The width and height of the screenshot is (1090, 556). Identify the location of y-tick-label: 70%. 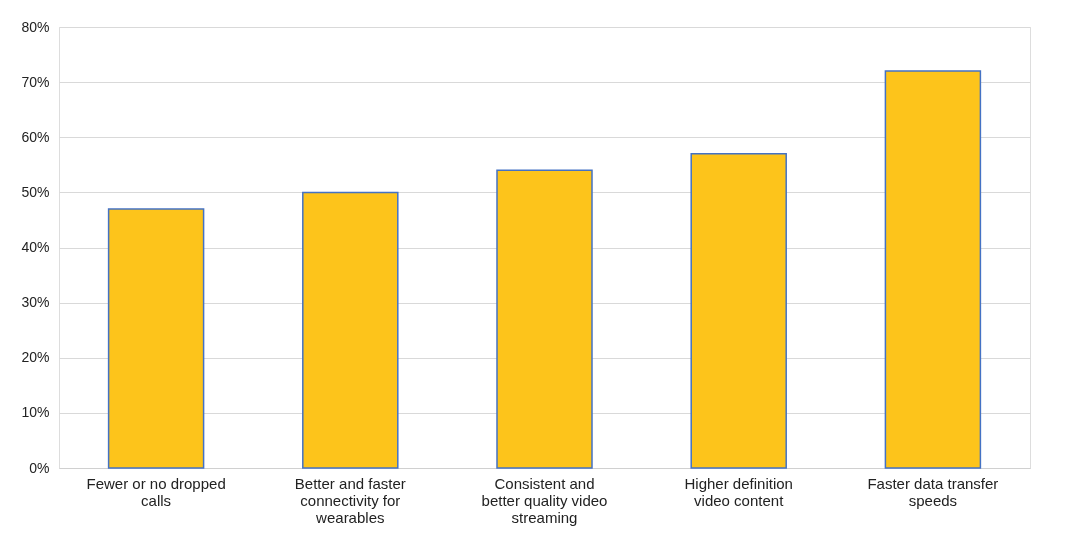
(35, 81).